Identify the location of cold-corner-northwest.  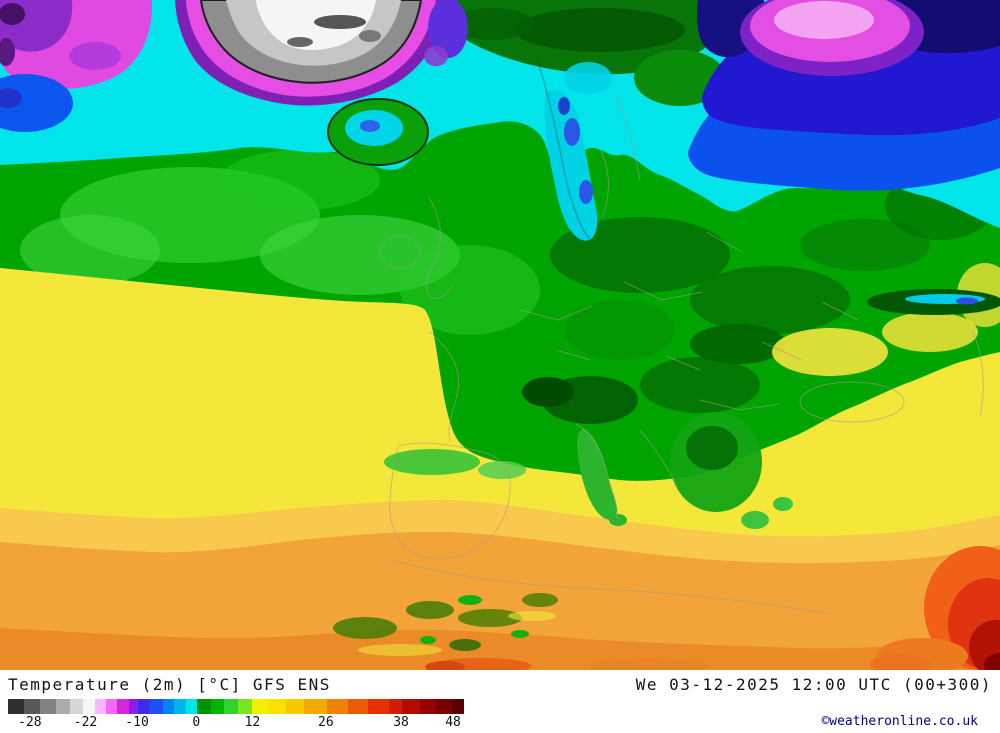
(76, 66).